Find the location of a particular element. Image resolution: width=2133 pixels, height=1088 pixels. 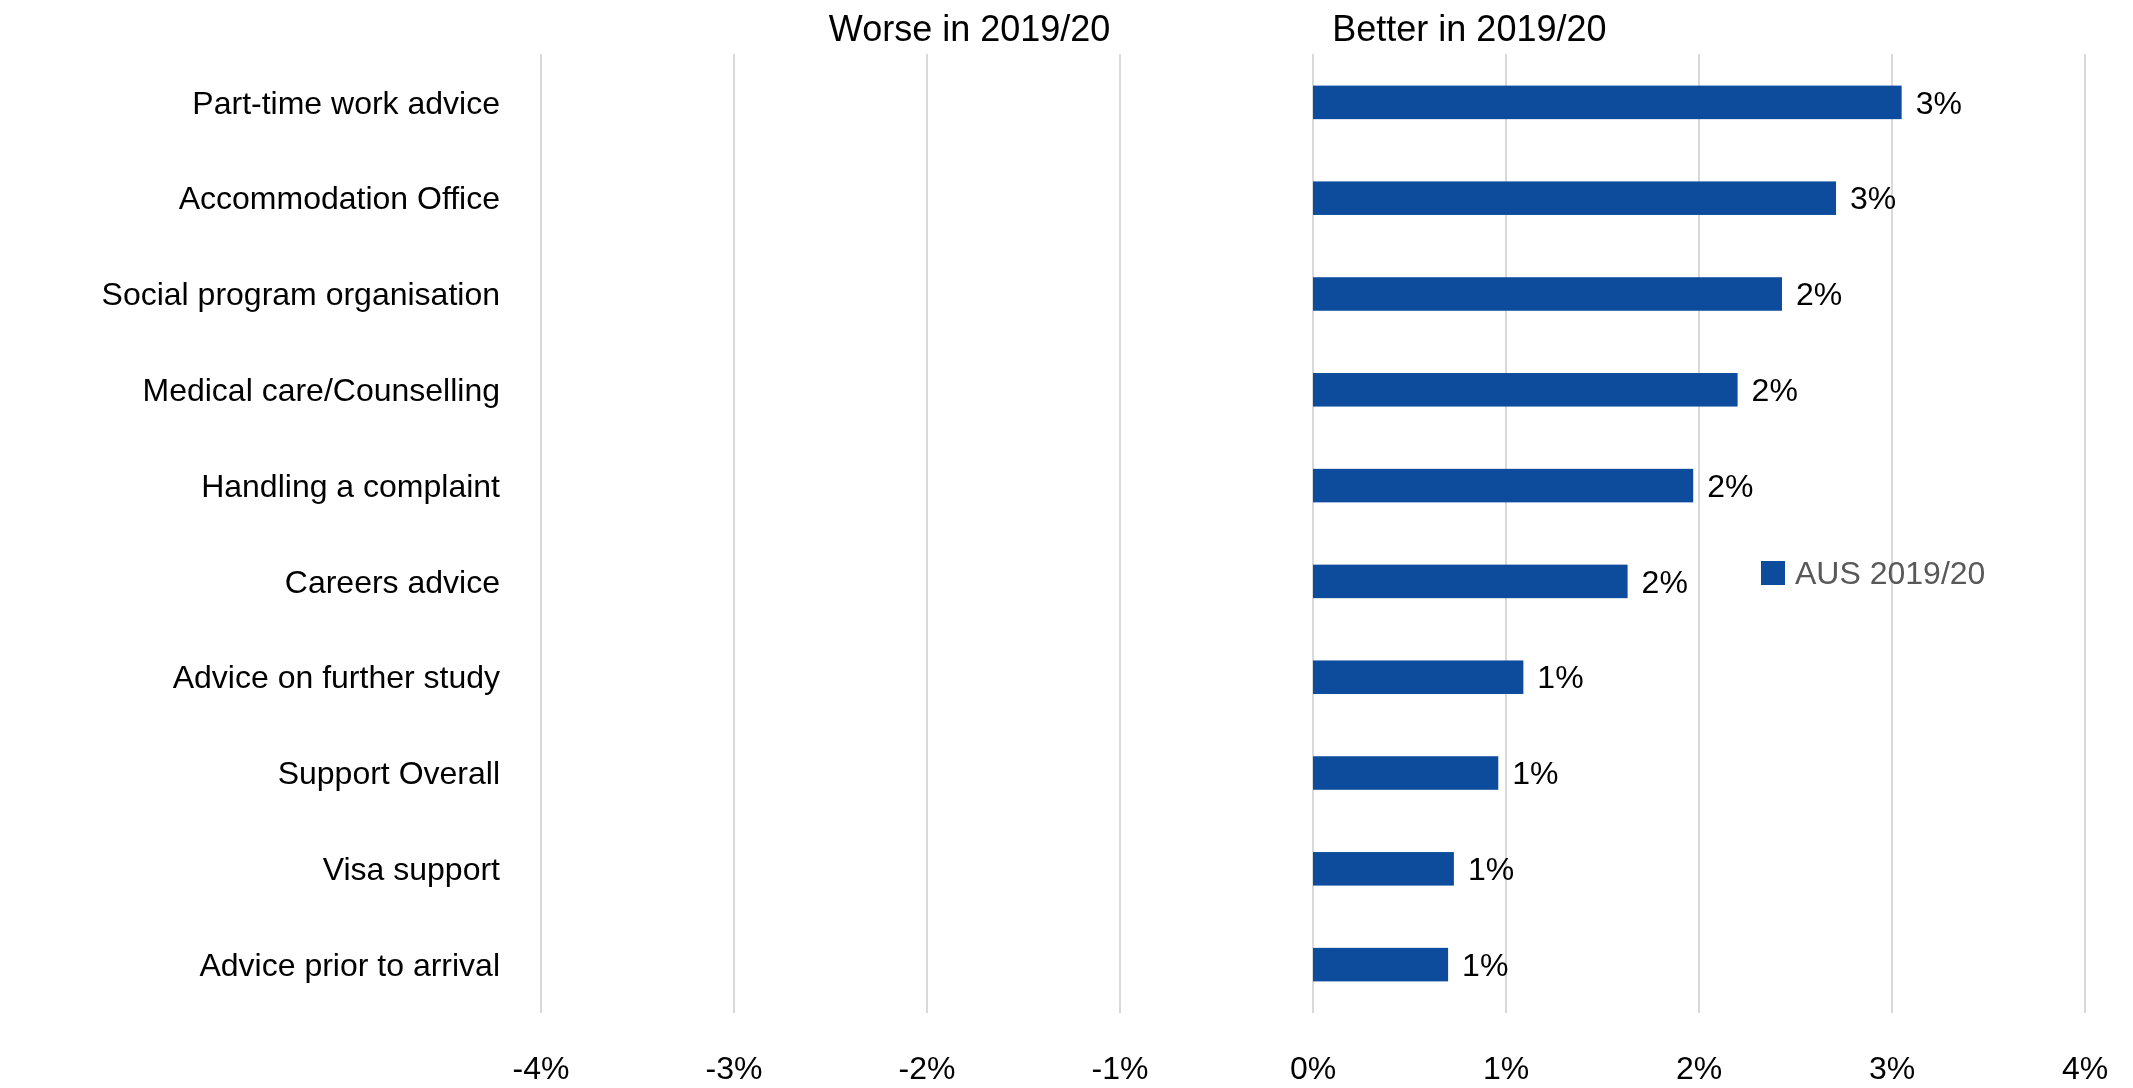

text: Better in 2019/20 is located at coordinates (1469, 28).